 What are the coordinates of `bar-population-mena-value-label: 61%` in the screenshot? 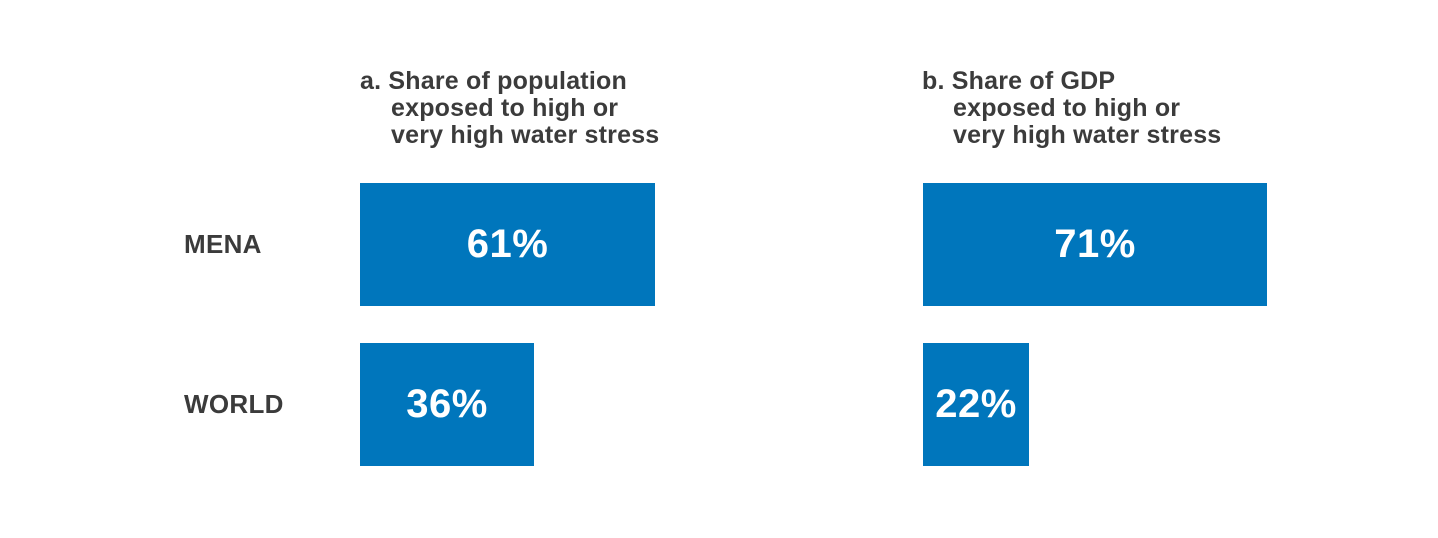 It's located at (507, 244).